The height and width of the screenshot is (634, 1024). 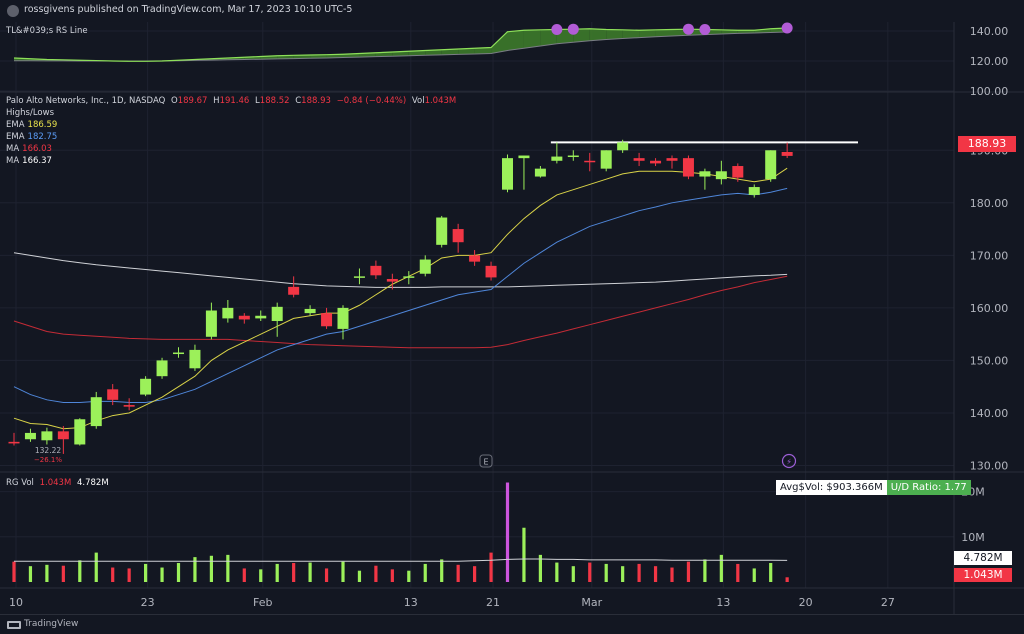 What do you see at coordinates (316, 101) in the screenshot?
I see `ohlc-close: 188.93` at bounding box center [316, 101].